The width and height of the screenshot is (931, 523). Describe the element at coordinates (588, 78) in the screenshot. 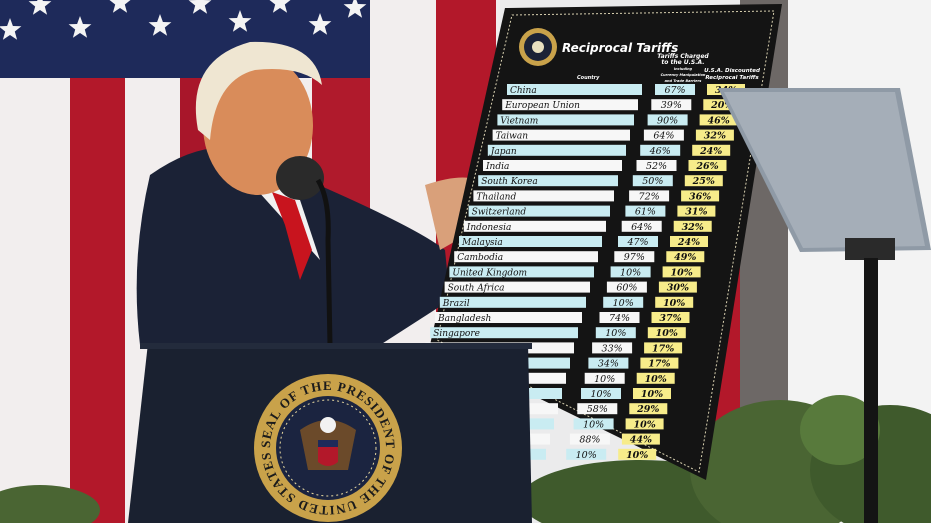

I see `column-header-country: Country` at that location.